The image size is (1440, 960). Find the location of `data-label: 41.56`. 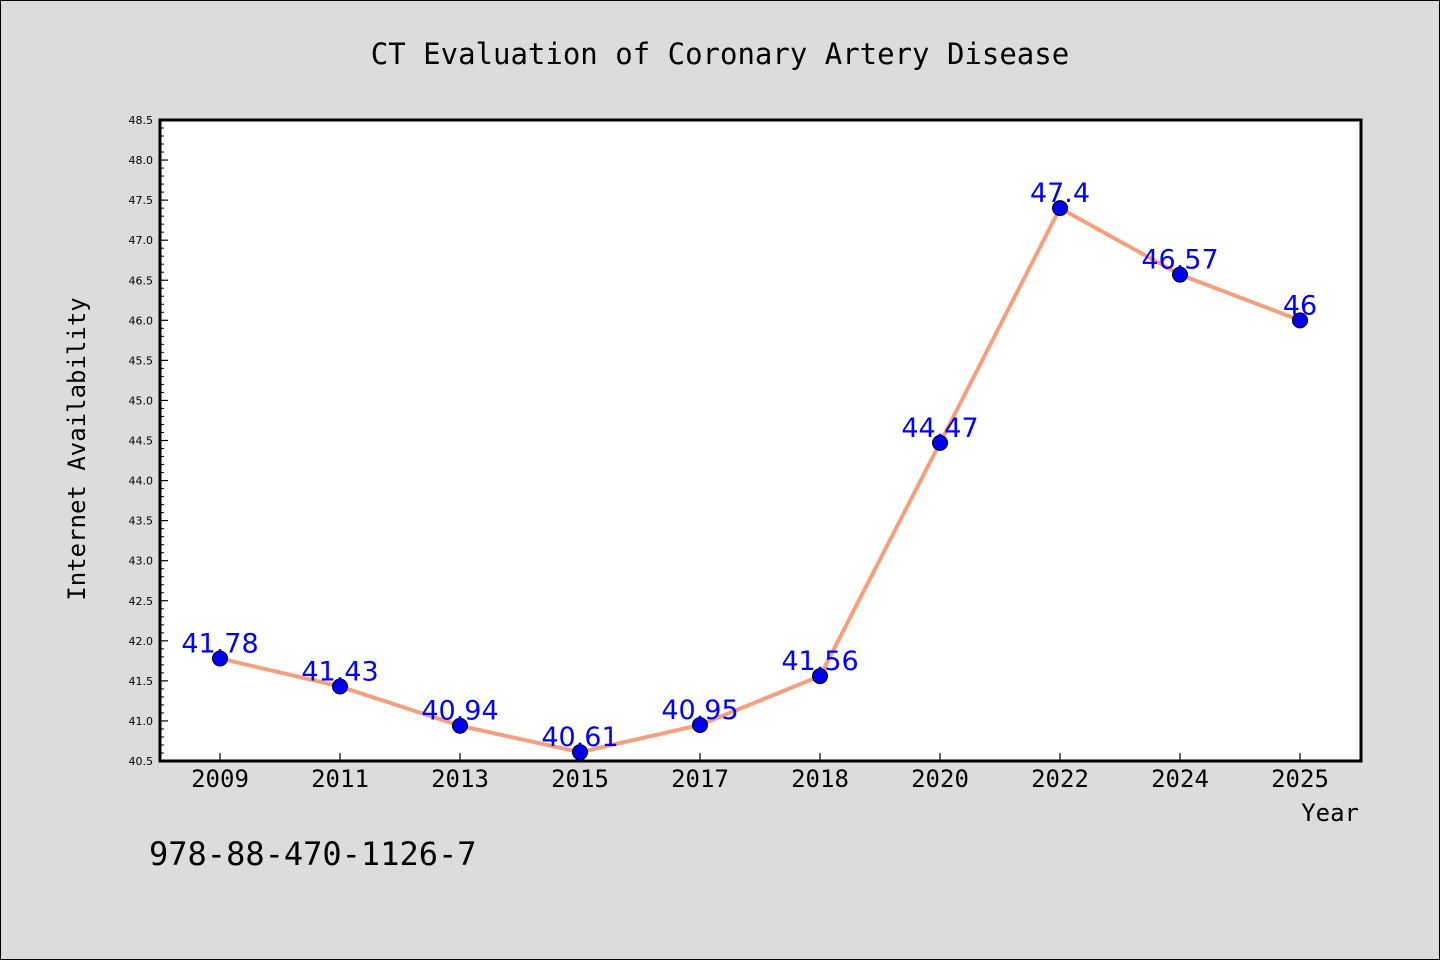

data-label: 41.56 is located at coordinates (819, 661).